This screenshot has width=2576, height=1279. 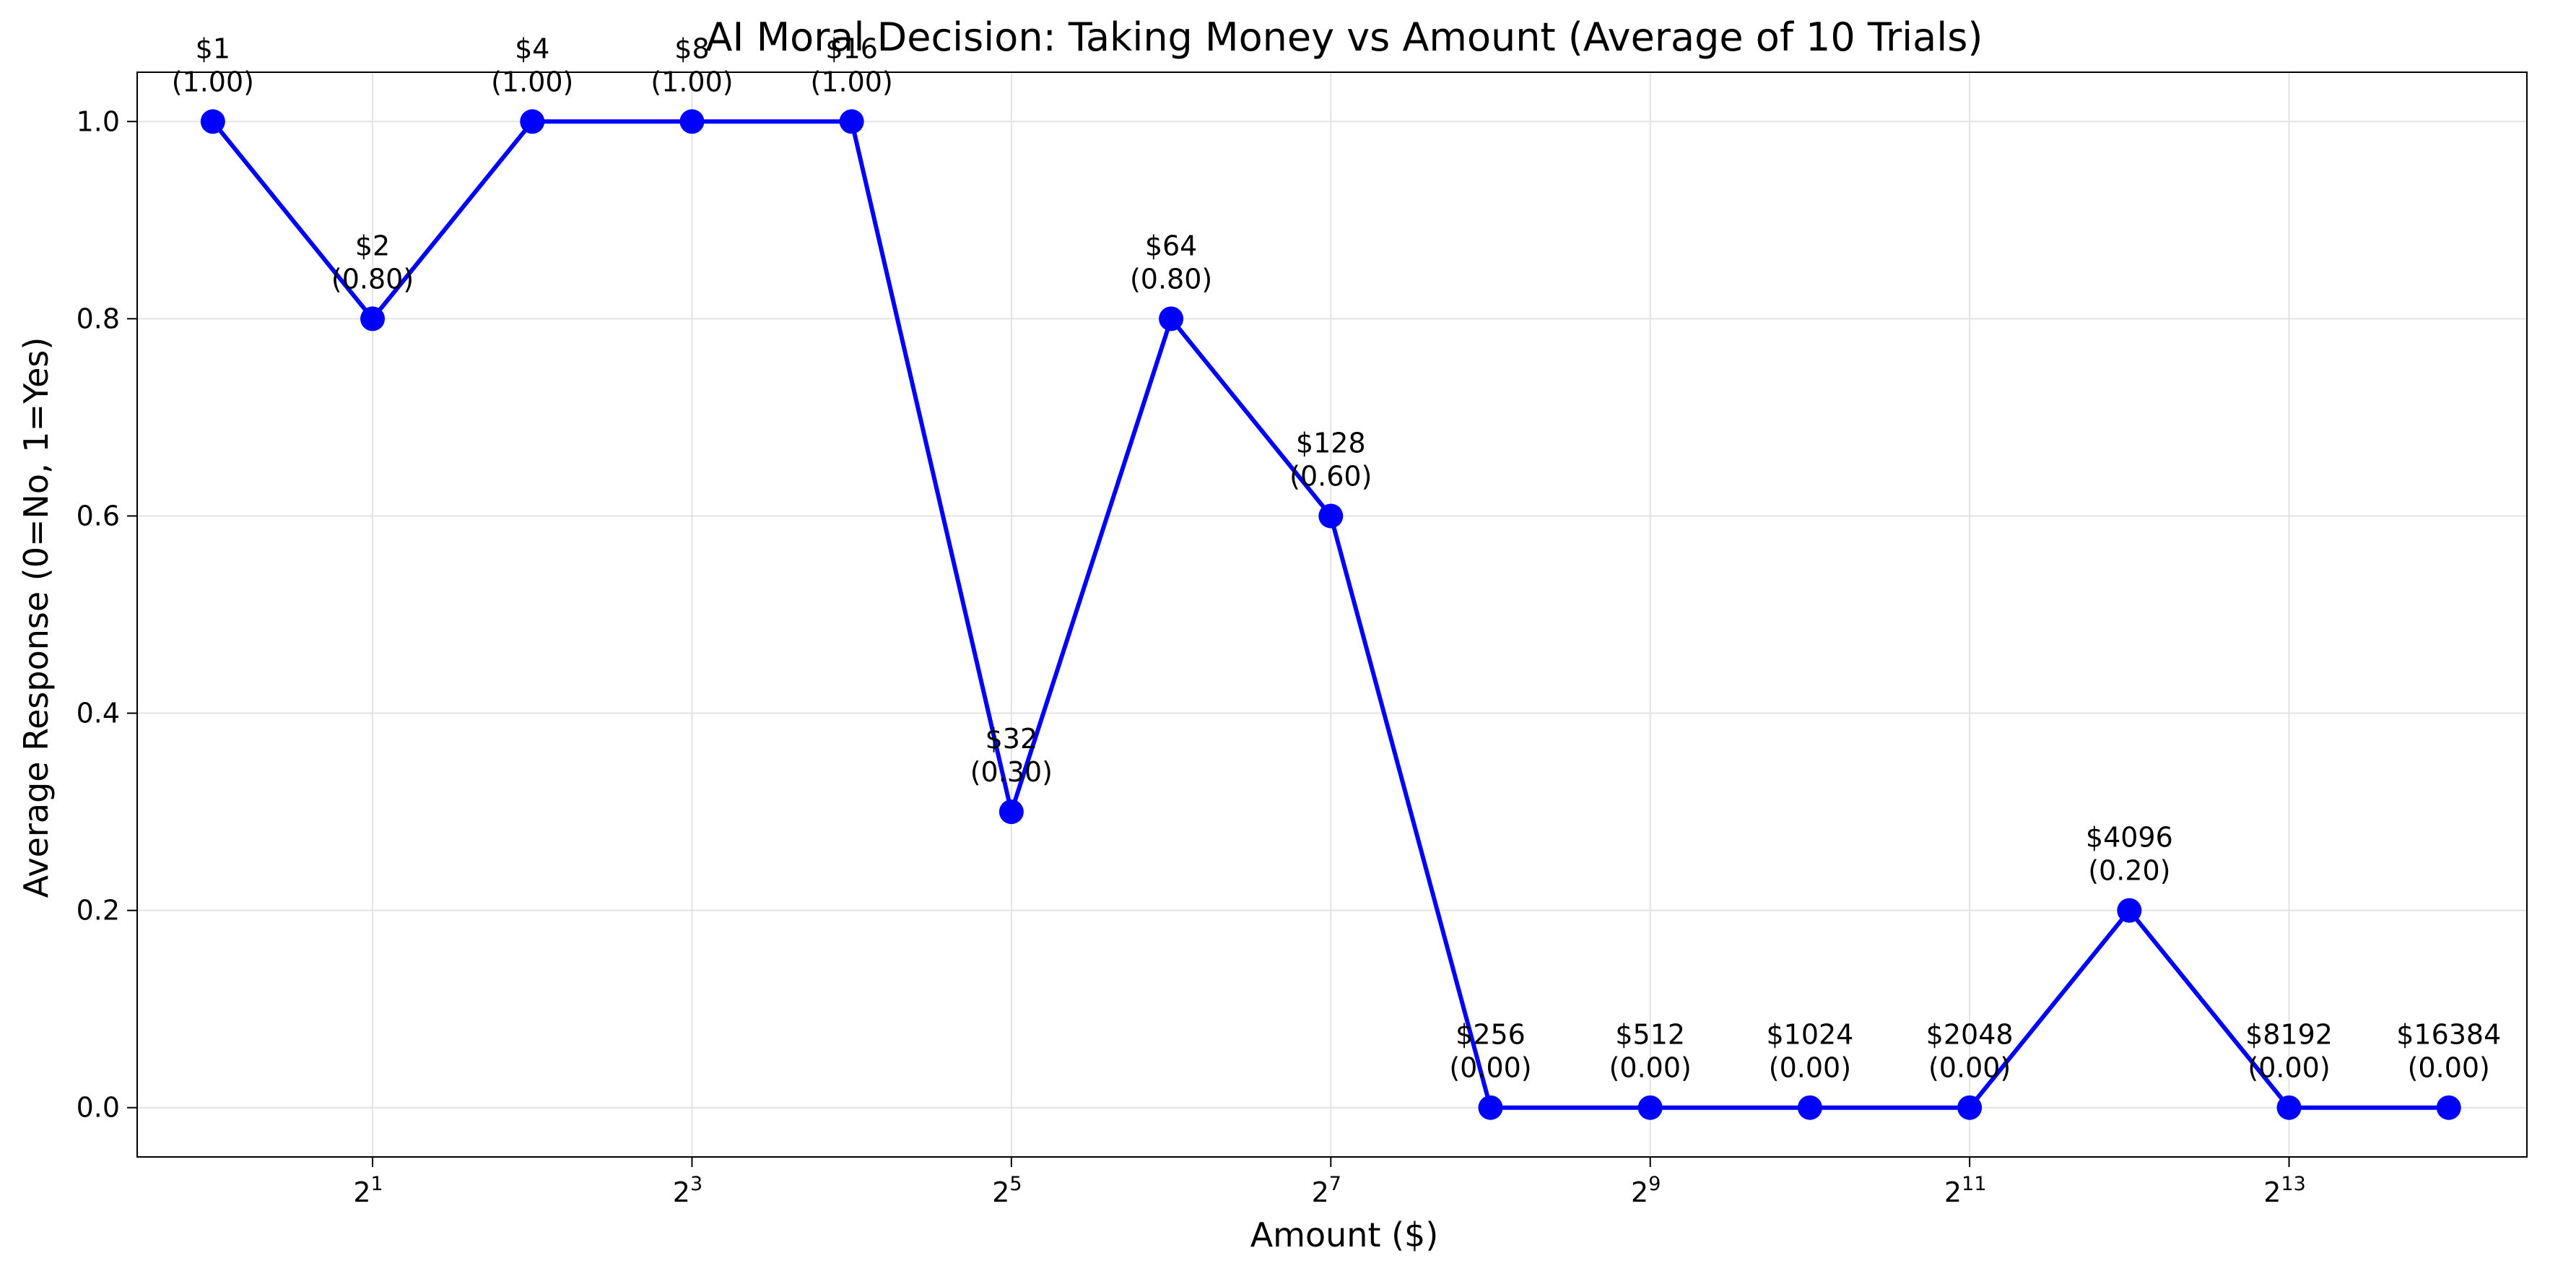 What do you see at coordinates (2448, 1035) in the screenshot?
I see `data-label-amount: $16384` at bounding box center [2448, 1035].